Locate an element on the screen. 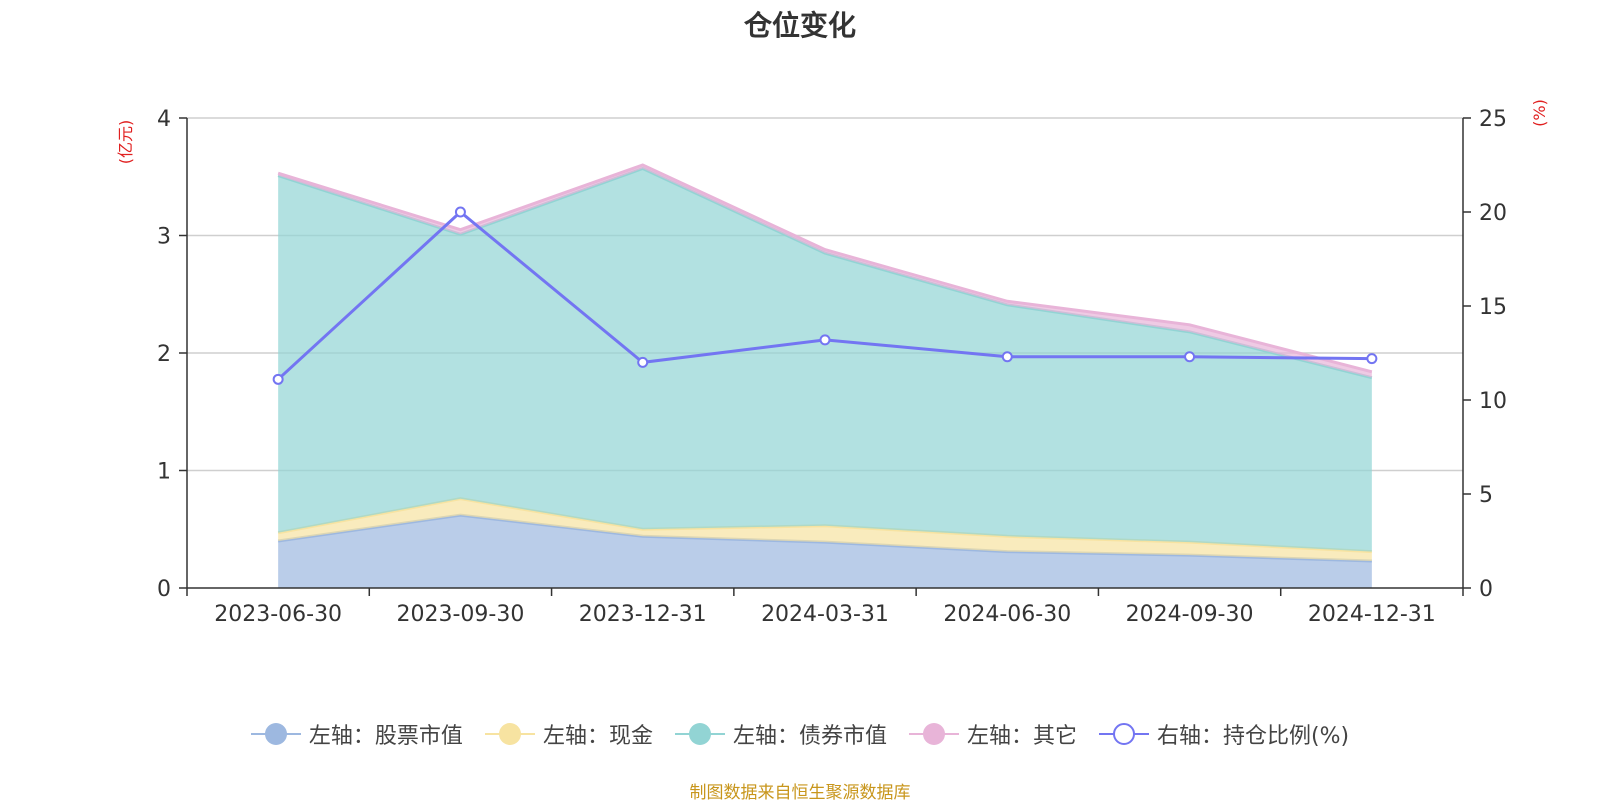  right-axis-tick-label: 25 is located at coordinates (1493, 119).